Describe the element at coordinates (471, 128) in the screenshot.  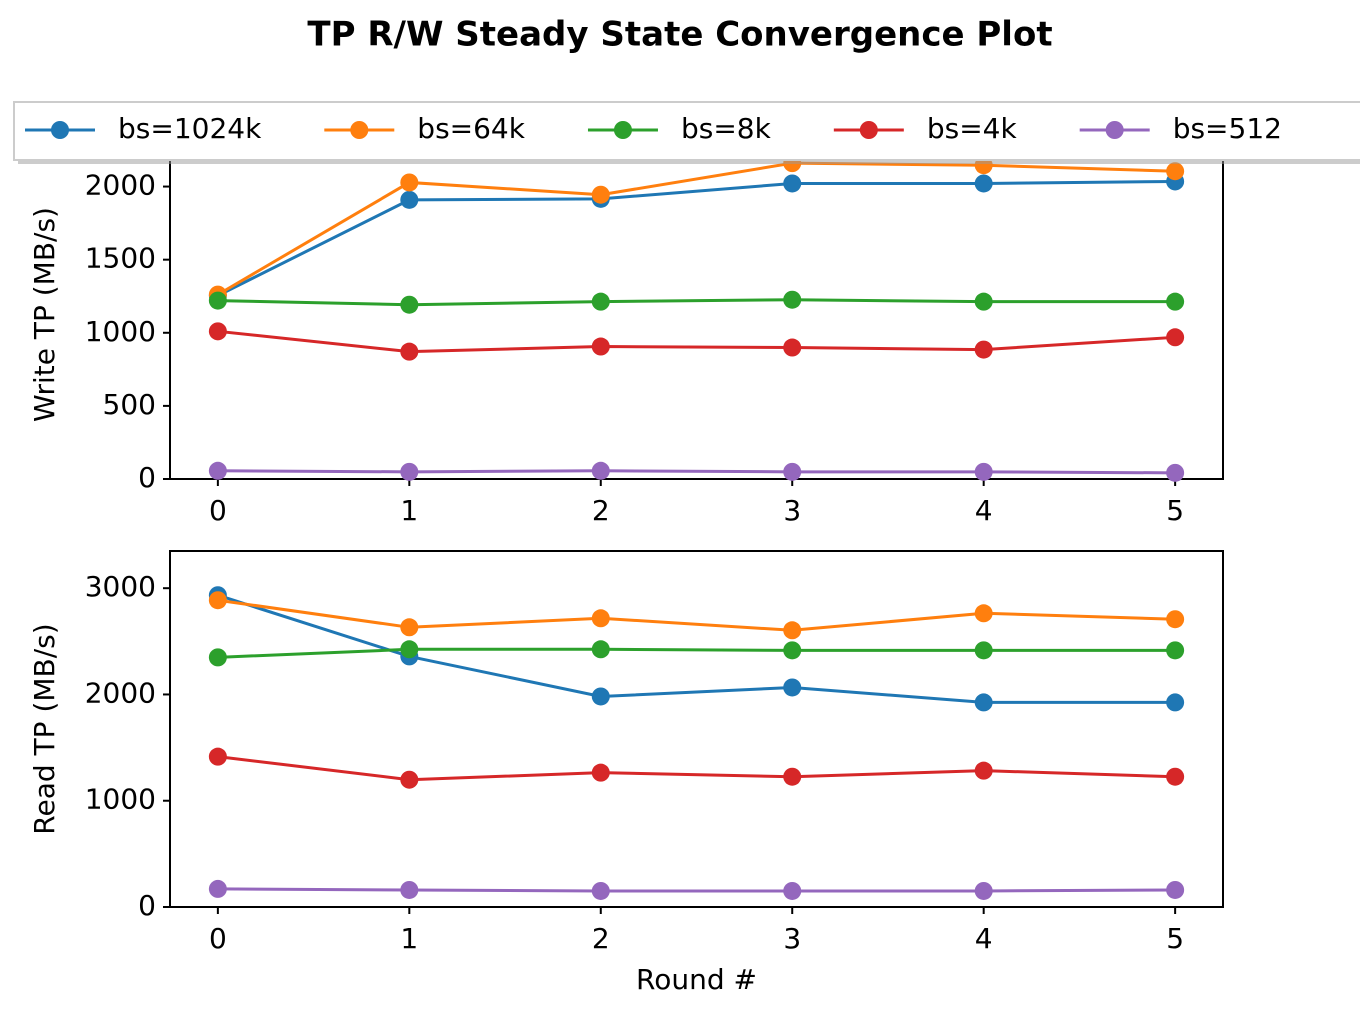
I see `legend-label: bs=64k` at that location.